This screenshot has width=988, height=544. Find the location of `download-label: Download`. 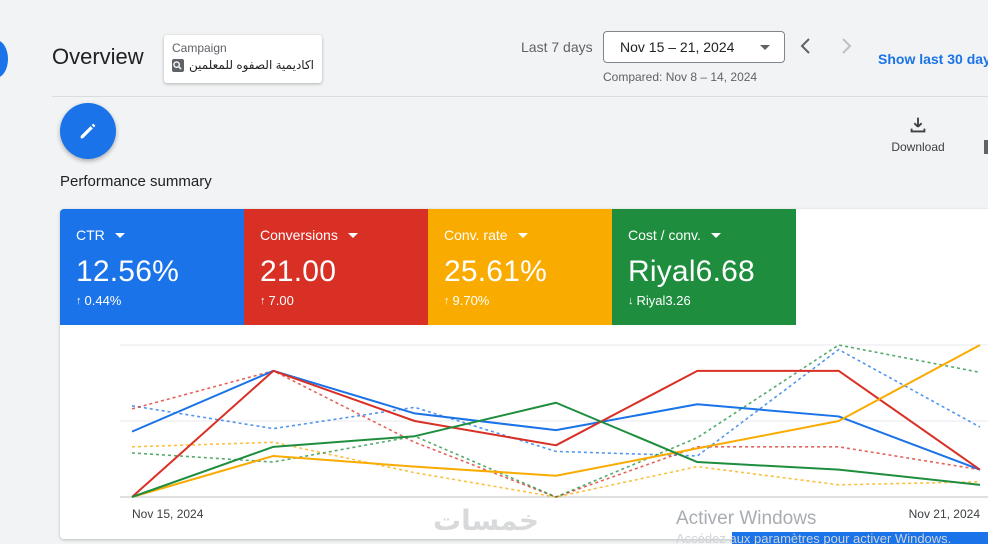

download-label: Download is located at coordinates (918, 147).